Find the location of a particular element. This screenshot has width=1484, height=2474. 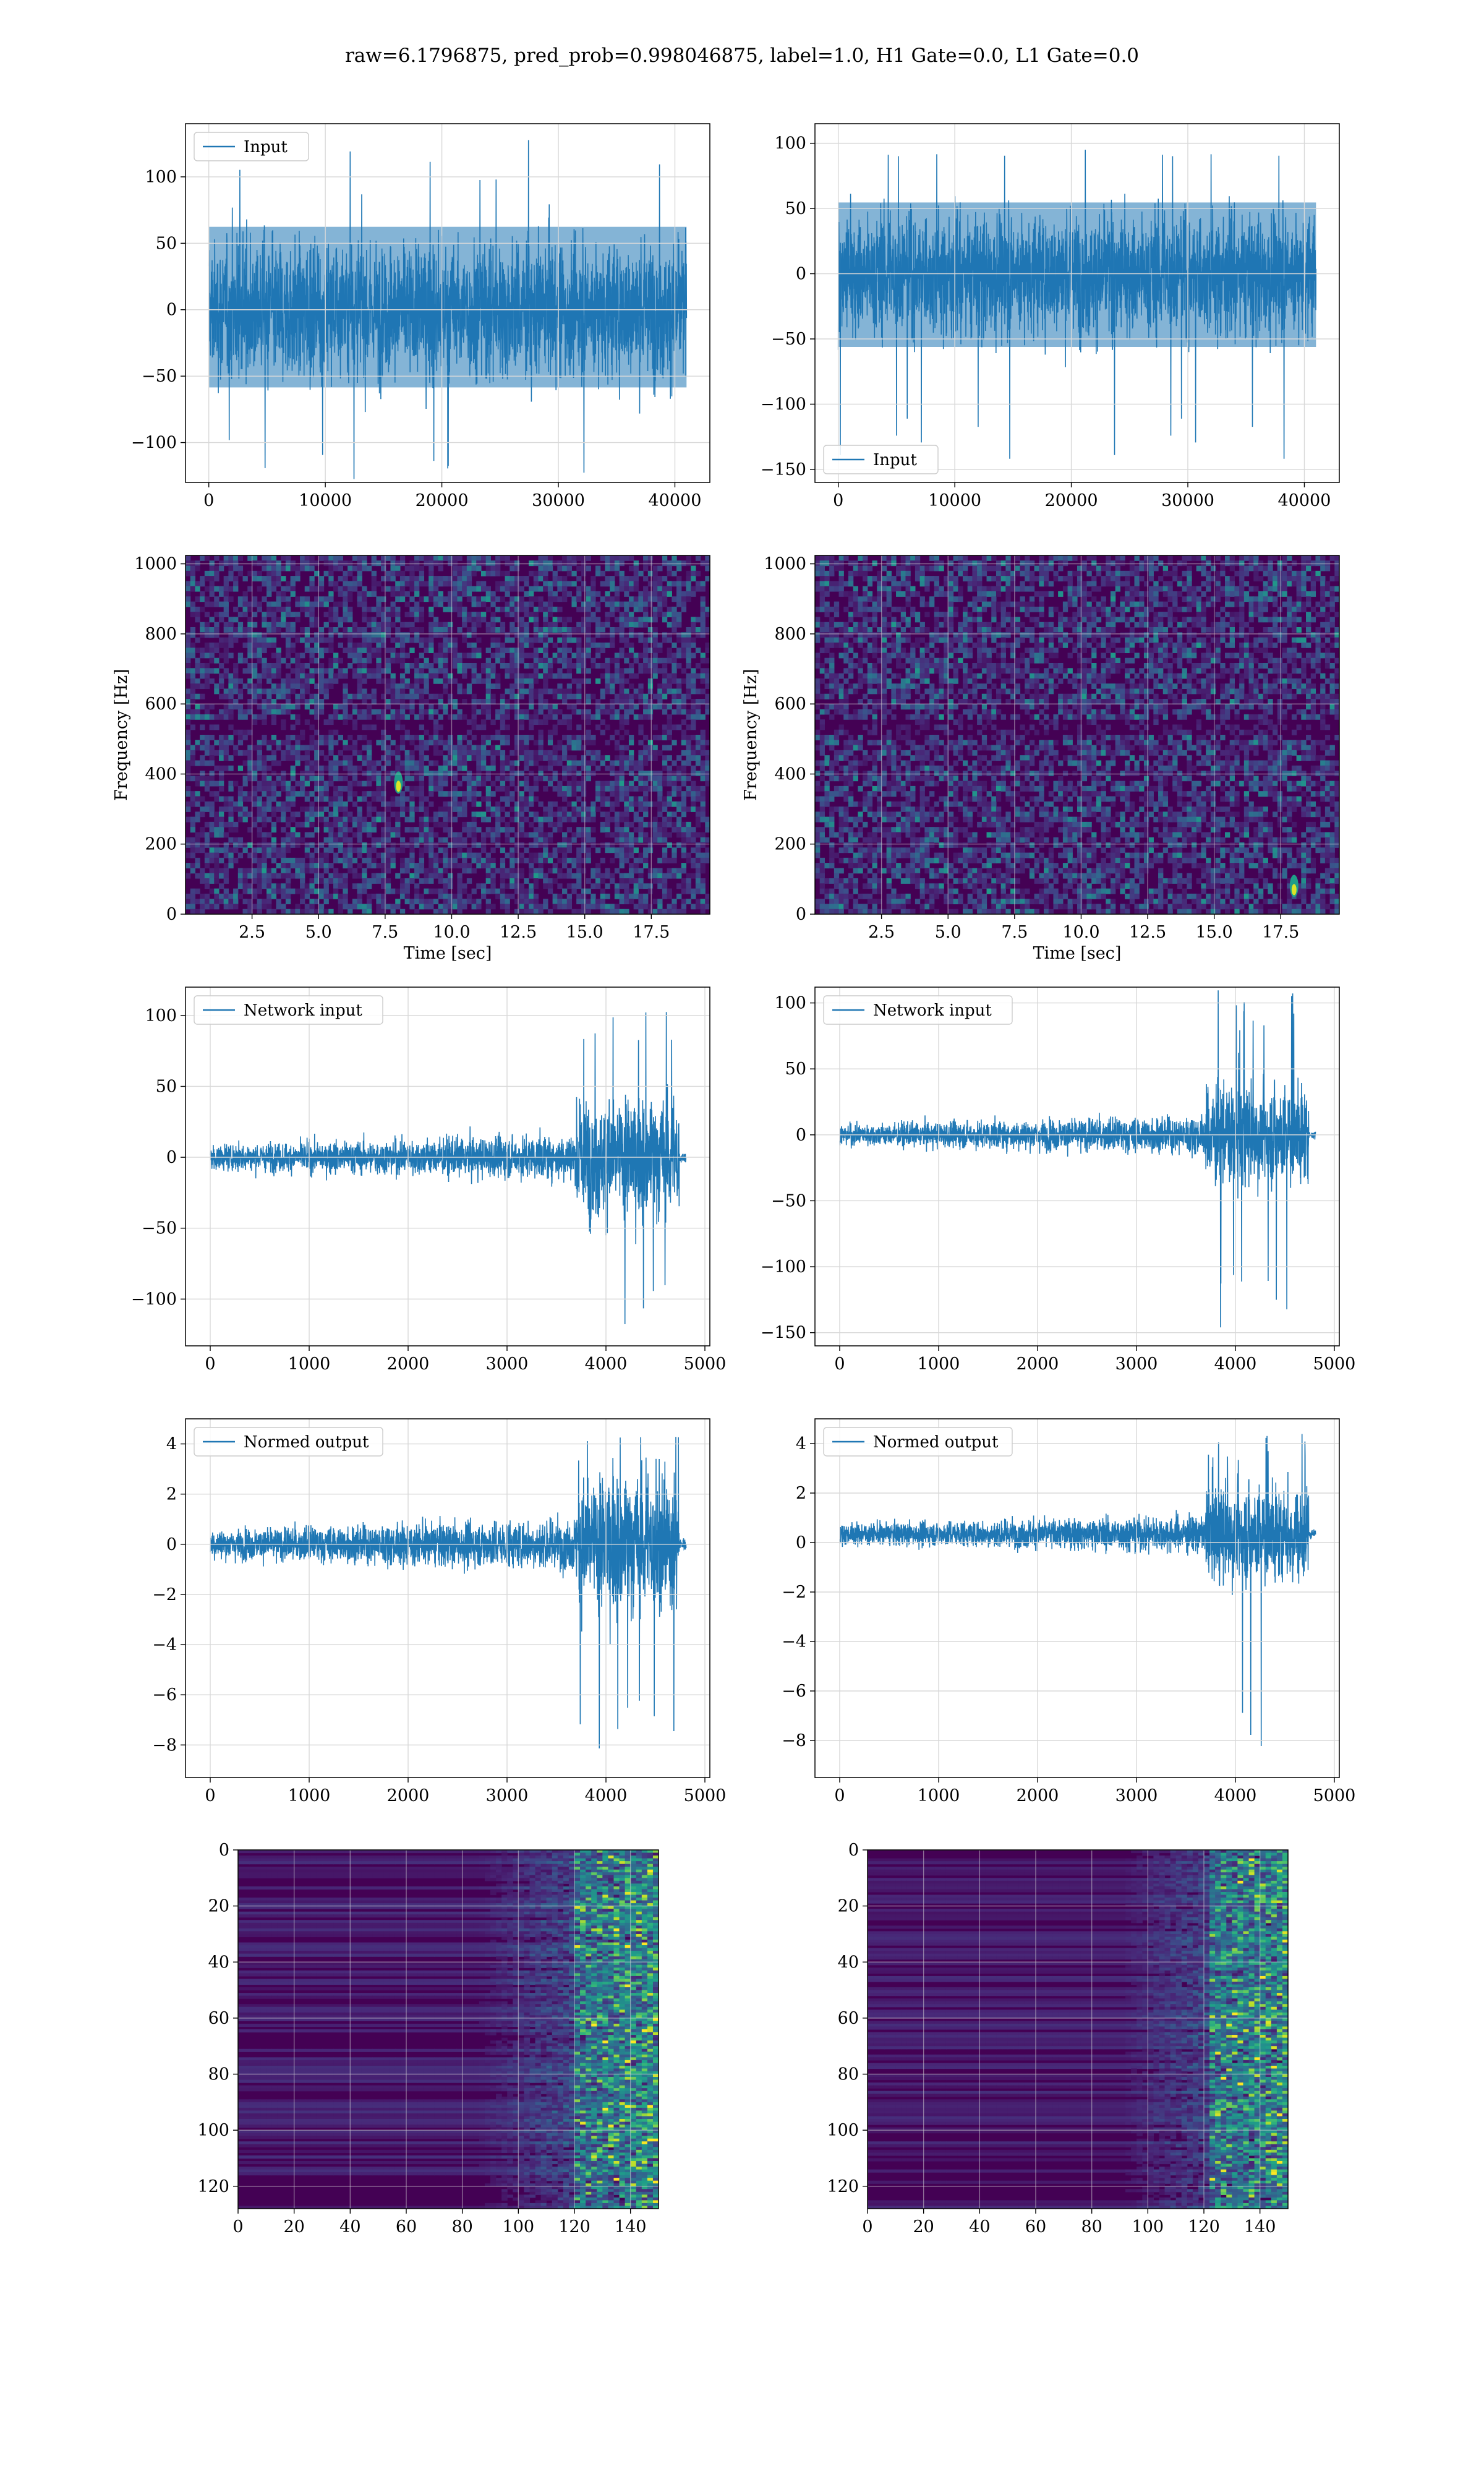

x-tick-label: 15.0 is located at coordinates (1214, 932).